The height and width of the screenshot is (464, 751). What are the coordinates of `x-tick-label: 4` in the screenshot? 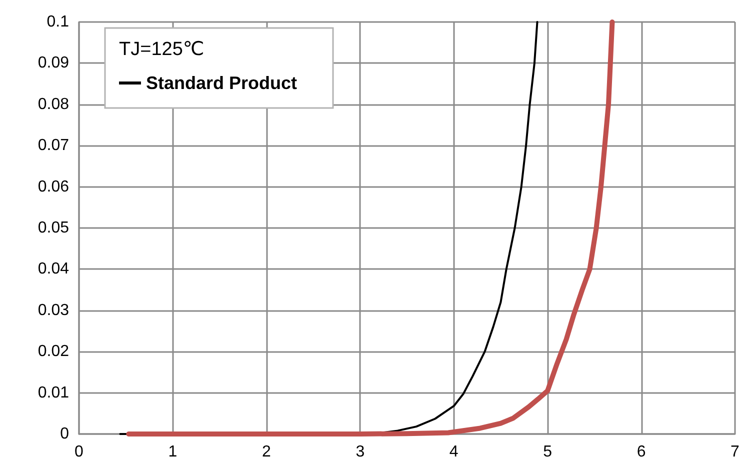 It's located at (453, 452).